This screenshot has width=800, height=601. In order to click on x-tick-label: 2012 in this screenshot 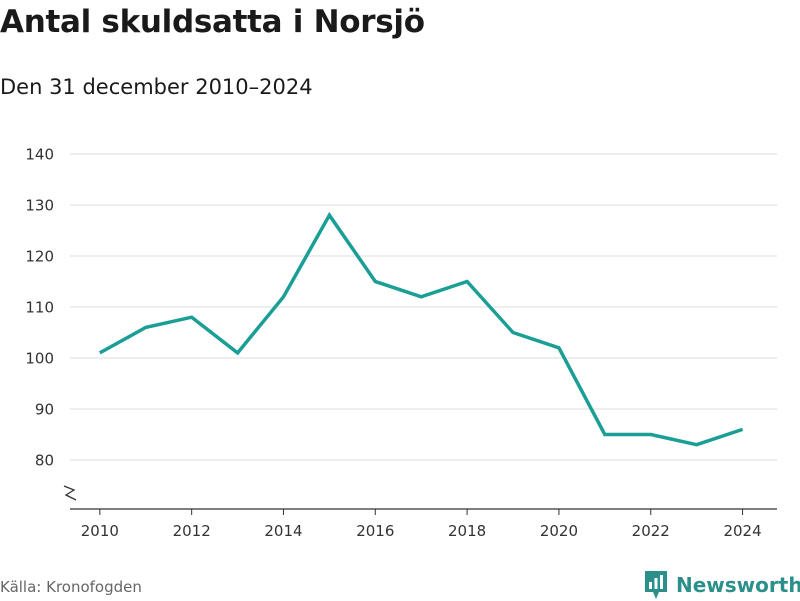, I will do `click(192, 531)`.